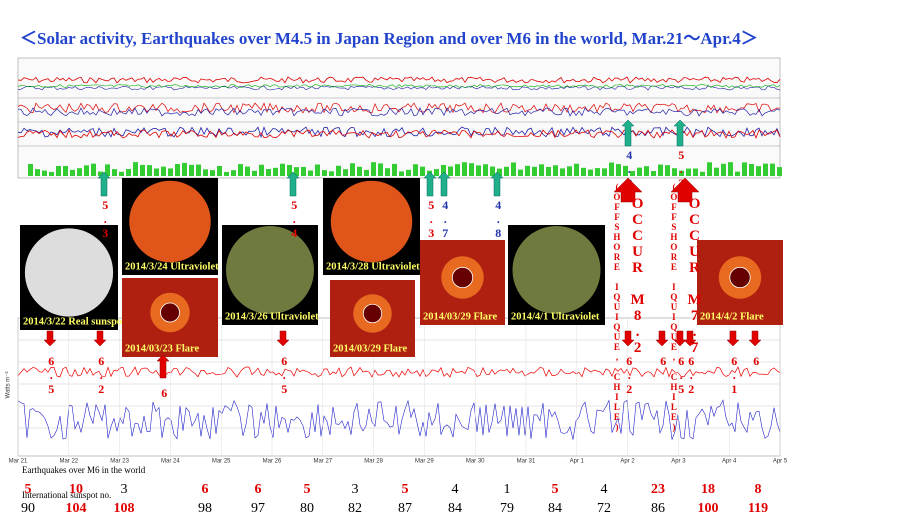 This screenshot has width=921, height=517. What do you see at coordinates (638, 276) in the screenshot?
I see `occur-event: OCCUR M8.2` at bounding box center [638, 276].